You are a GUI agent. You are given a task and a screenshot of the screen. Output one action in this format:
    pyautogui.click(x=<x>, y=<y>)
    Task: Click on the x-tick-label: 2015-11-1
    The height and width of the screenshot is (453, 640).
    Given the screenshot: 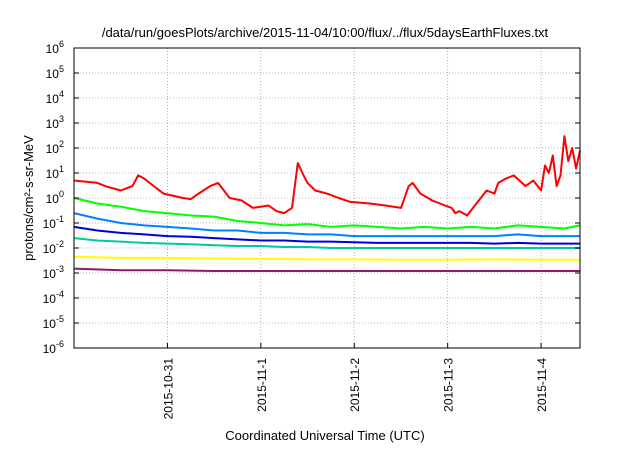 What is the action you would take?
    pyautogui.click(x=262, y=385)
    